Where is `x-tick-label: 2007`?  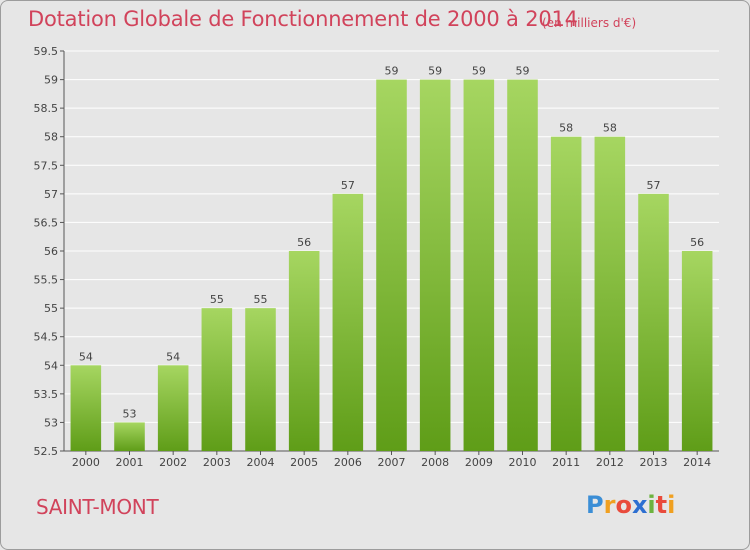 x-tick-label: 2007 is located at coordinates (392, 462).